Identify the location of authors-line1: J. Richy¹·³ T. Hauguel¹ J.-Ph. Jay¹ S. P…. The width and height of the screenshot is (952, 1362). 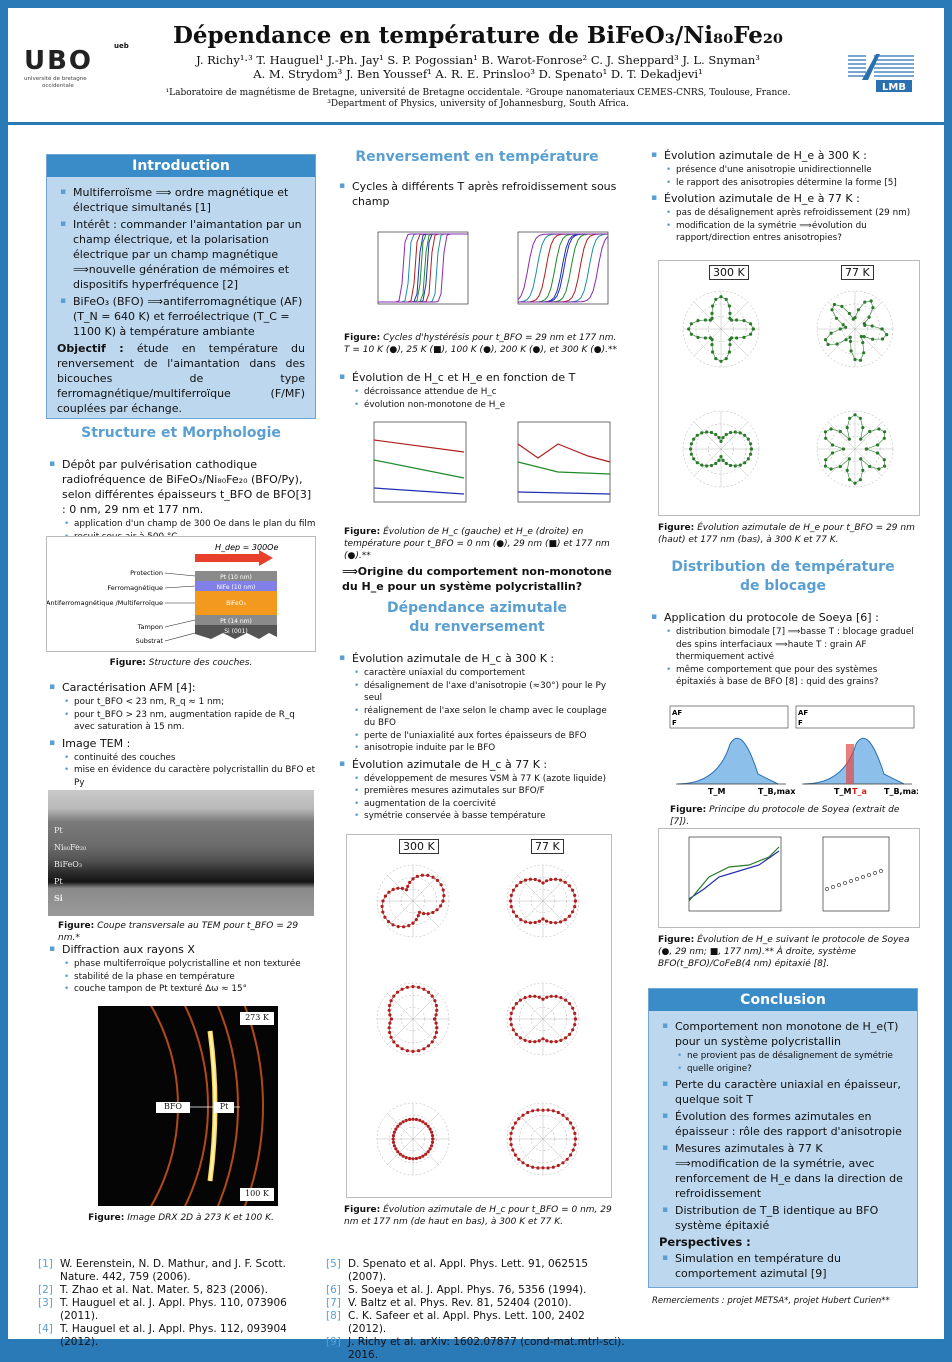
(478, 60).